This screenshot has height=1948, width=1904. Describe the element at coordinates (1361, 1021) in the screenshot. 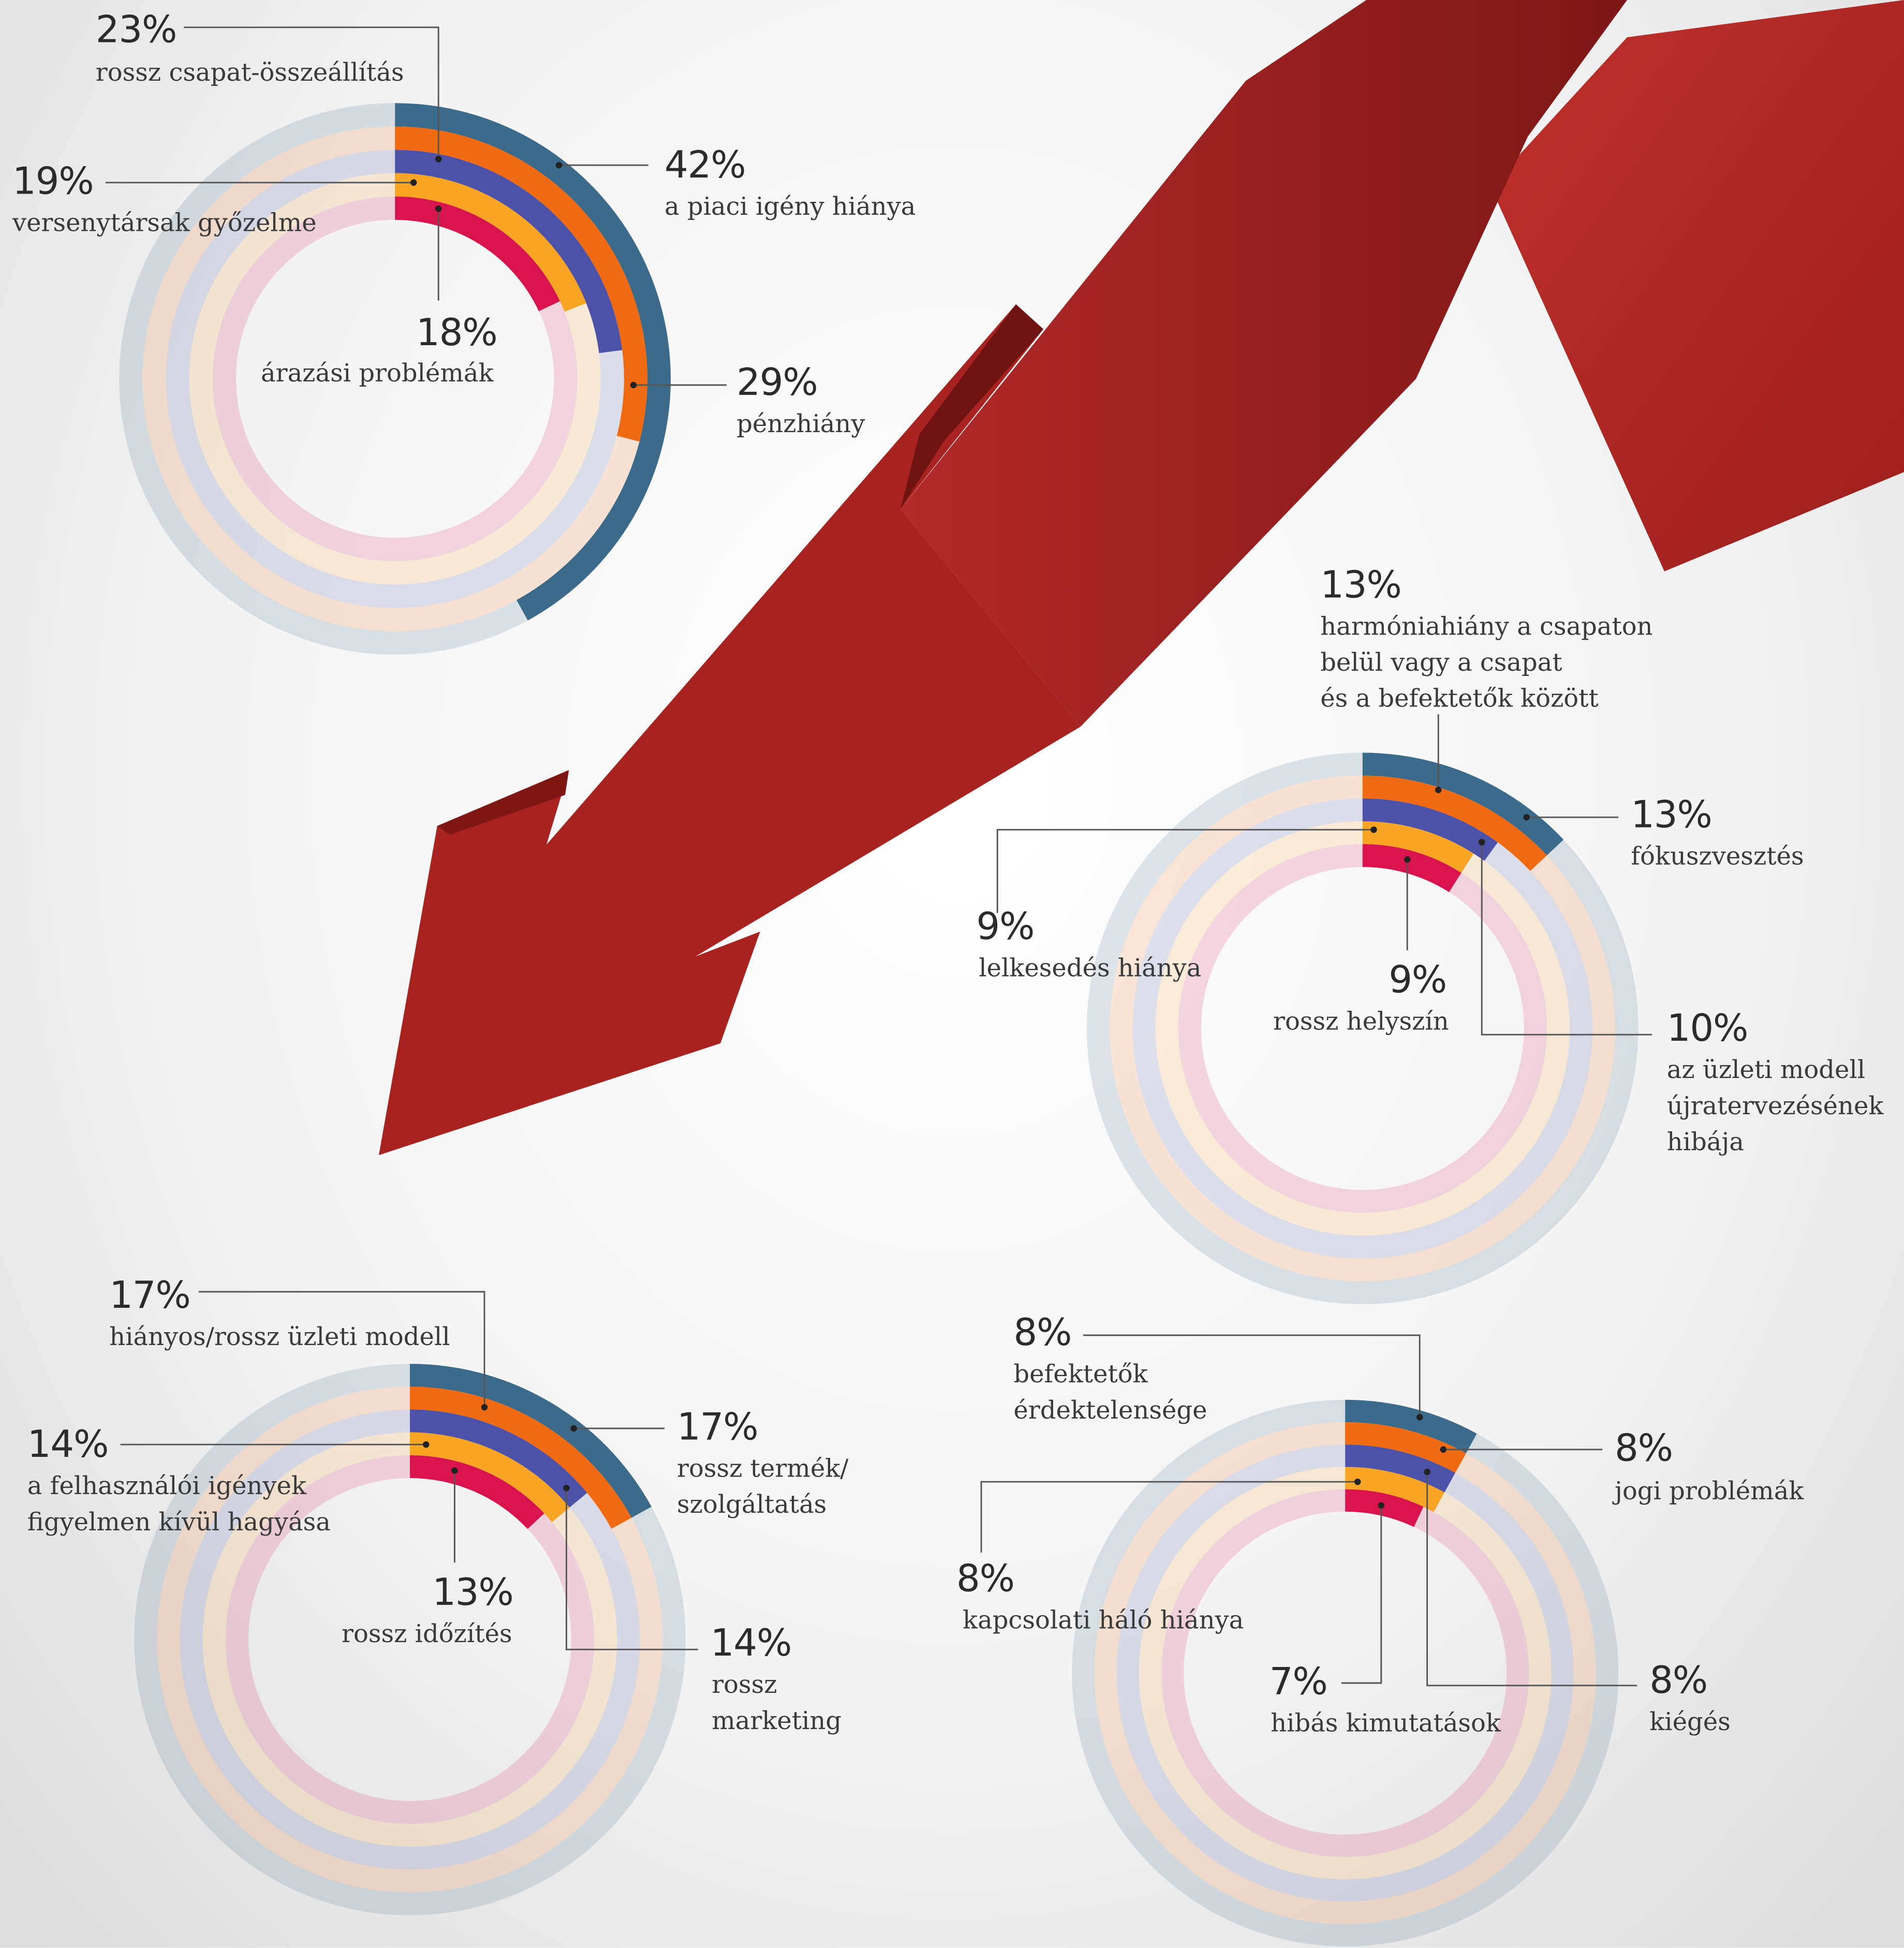

I see `category-label: rossz helyszín` at that location.